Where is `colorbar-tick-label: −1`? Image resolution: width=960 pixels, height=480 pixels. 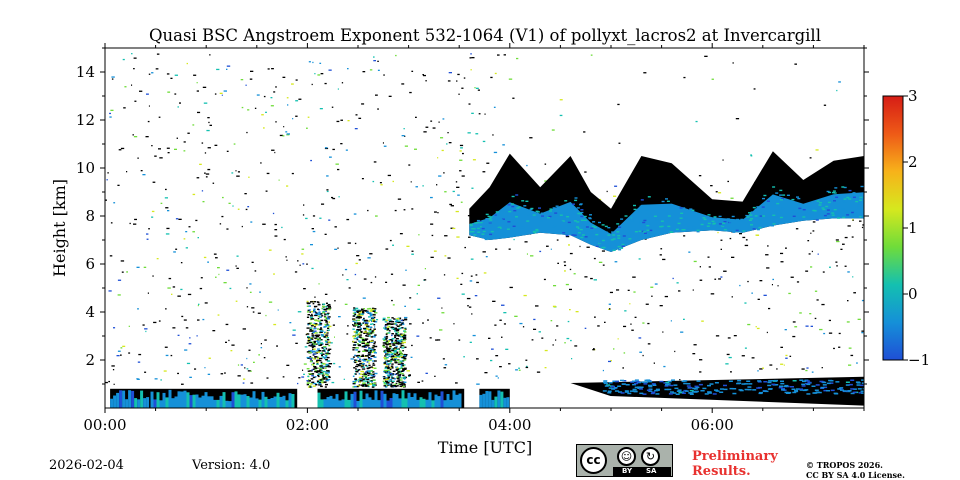 colorbar-tick-label: −1 is located at coordinates (919, 360).